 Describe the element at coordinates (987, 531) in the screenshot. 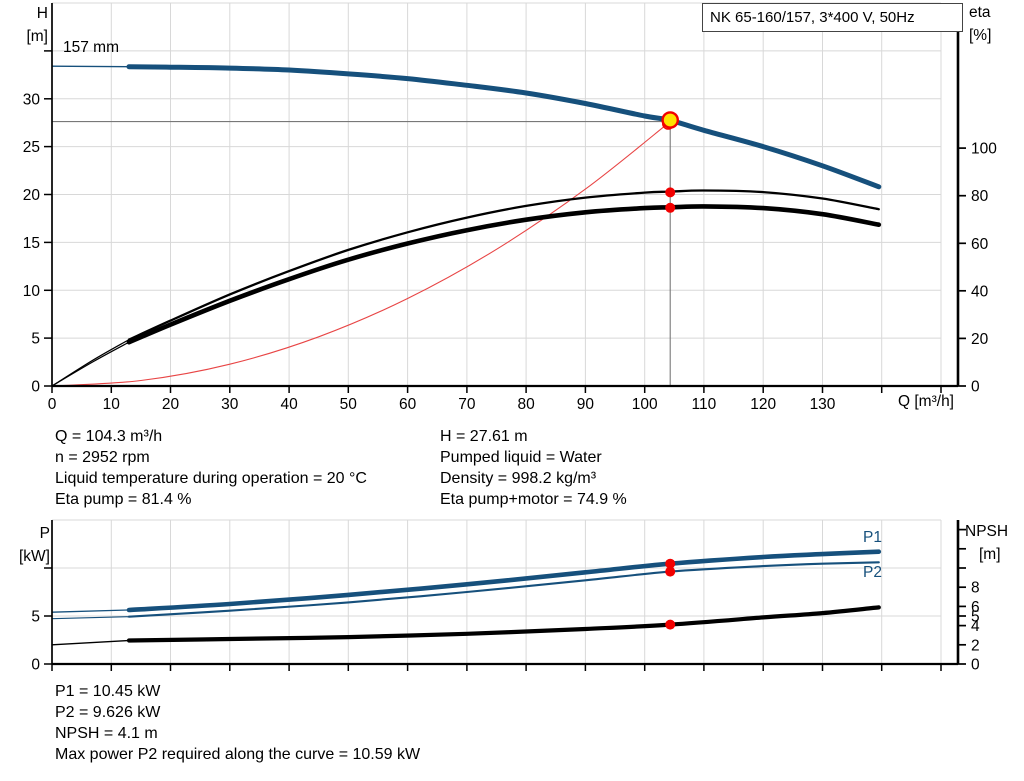

I see `npsh-axis-label: NPSH` at that location.